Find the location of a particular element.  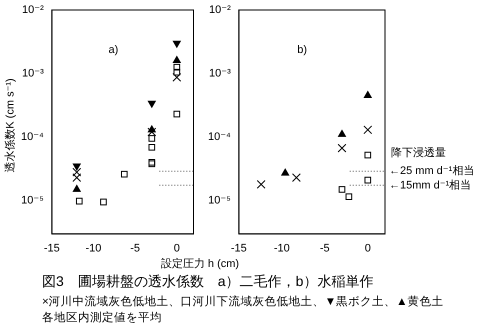

text: 各地区内測定値を平均 is located at coordinates (102, 317).